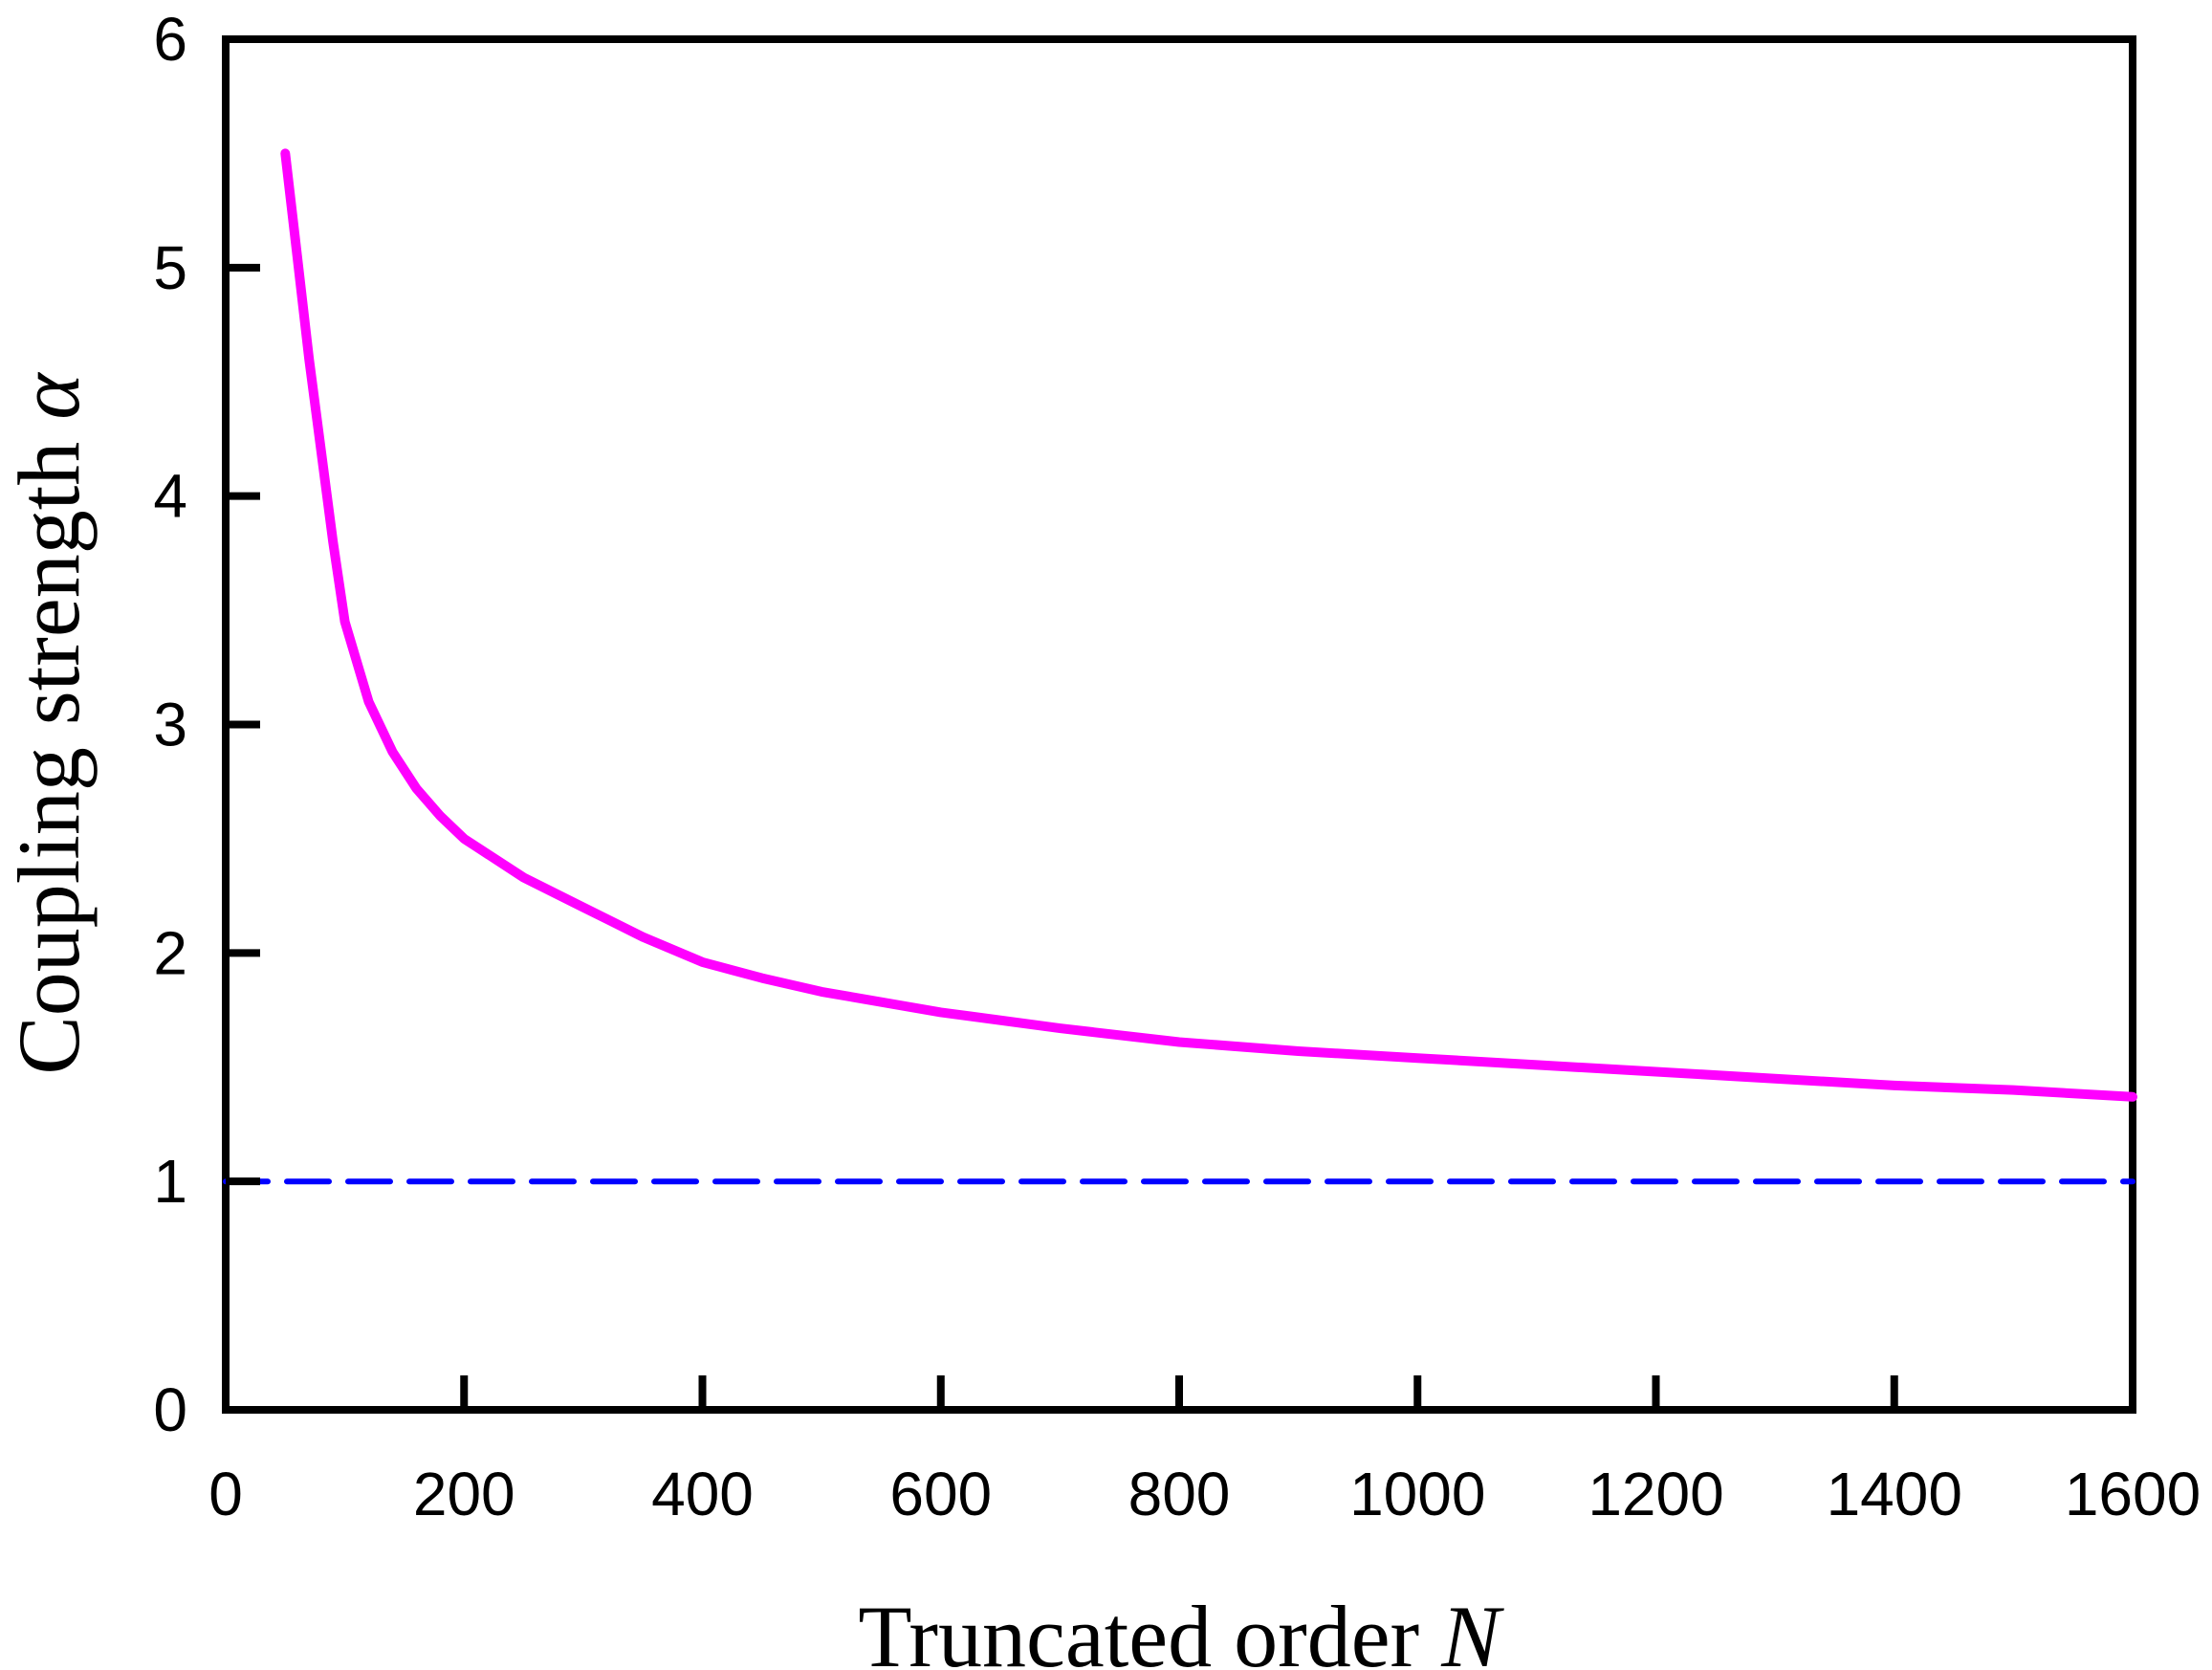  I want to click on y-axis-label: Coupling strength, so click(49, 759).